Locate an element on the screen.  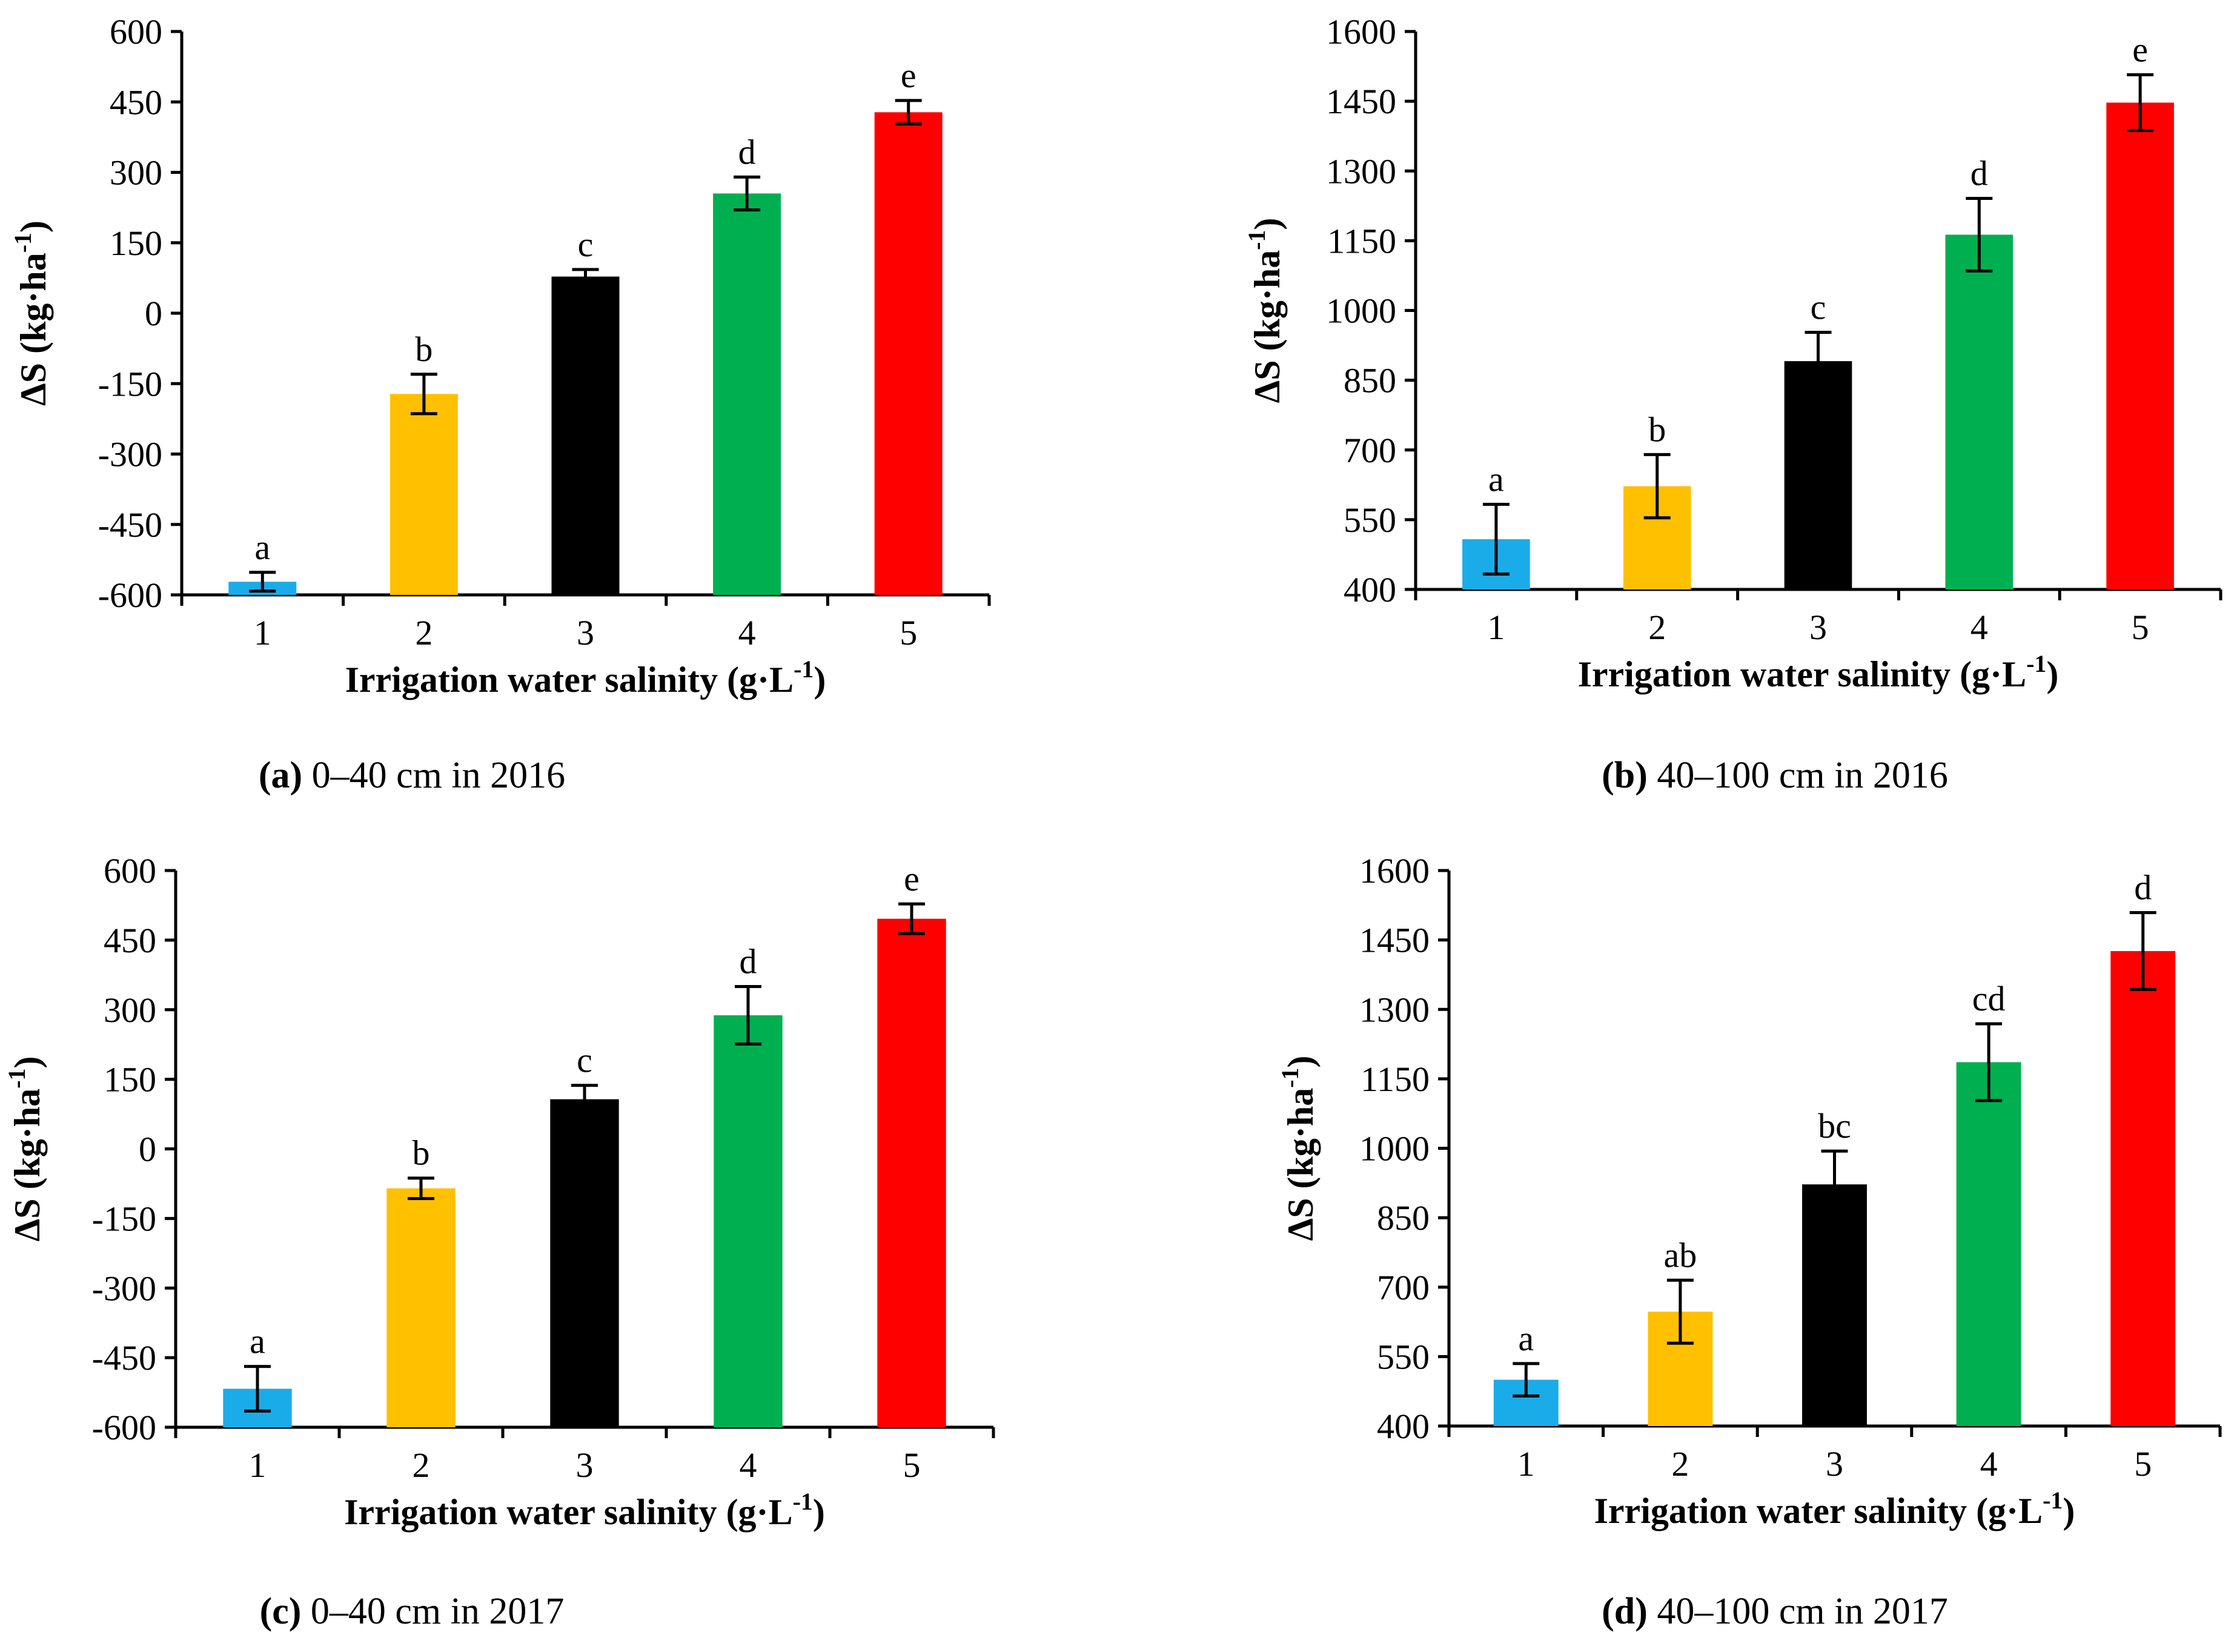
panel-caption: (b) 40–100 cm in 2016 is located at coordinates (1775, 775).